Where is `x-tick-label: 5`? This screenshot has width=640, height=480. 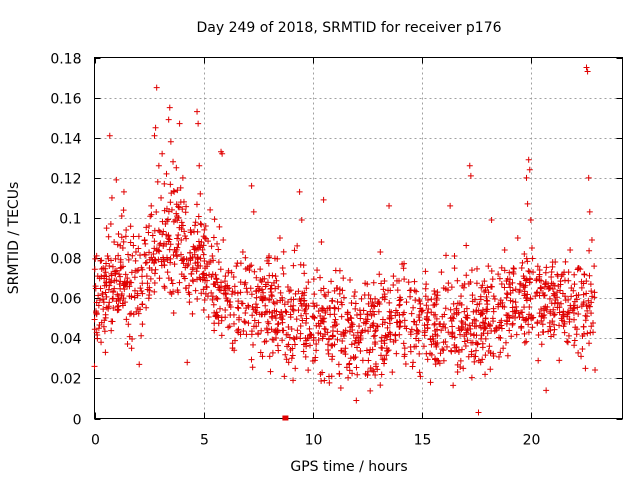
x-tick-label: 5 is located at coordinates (204, 441).